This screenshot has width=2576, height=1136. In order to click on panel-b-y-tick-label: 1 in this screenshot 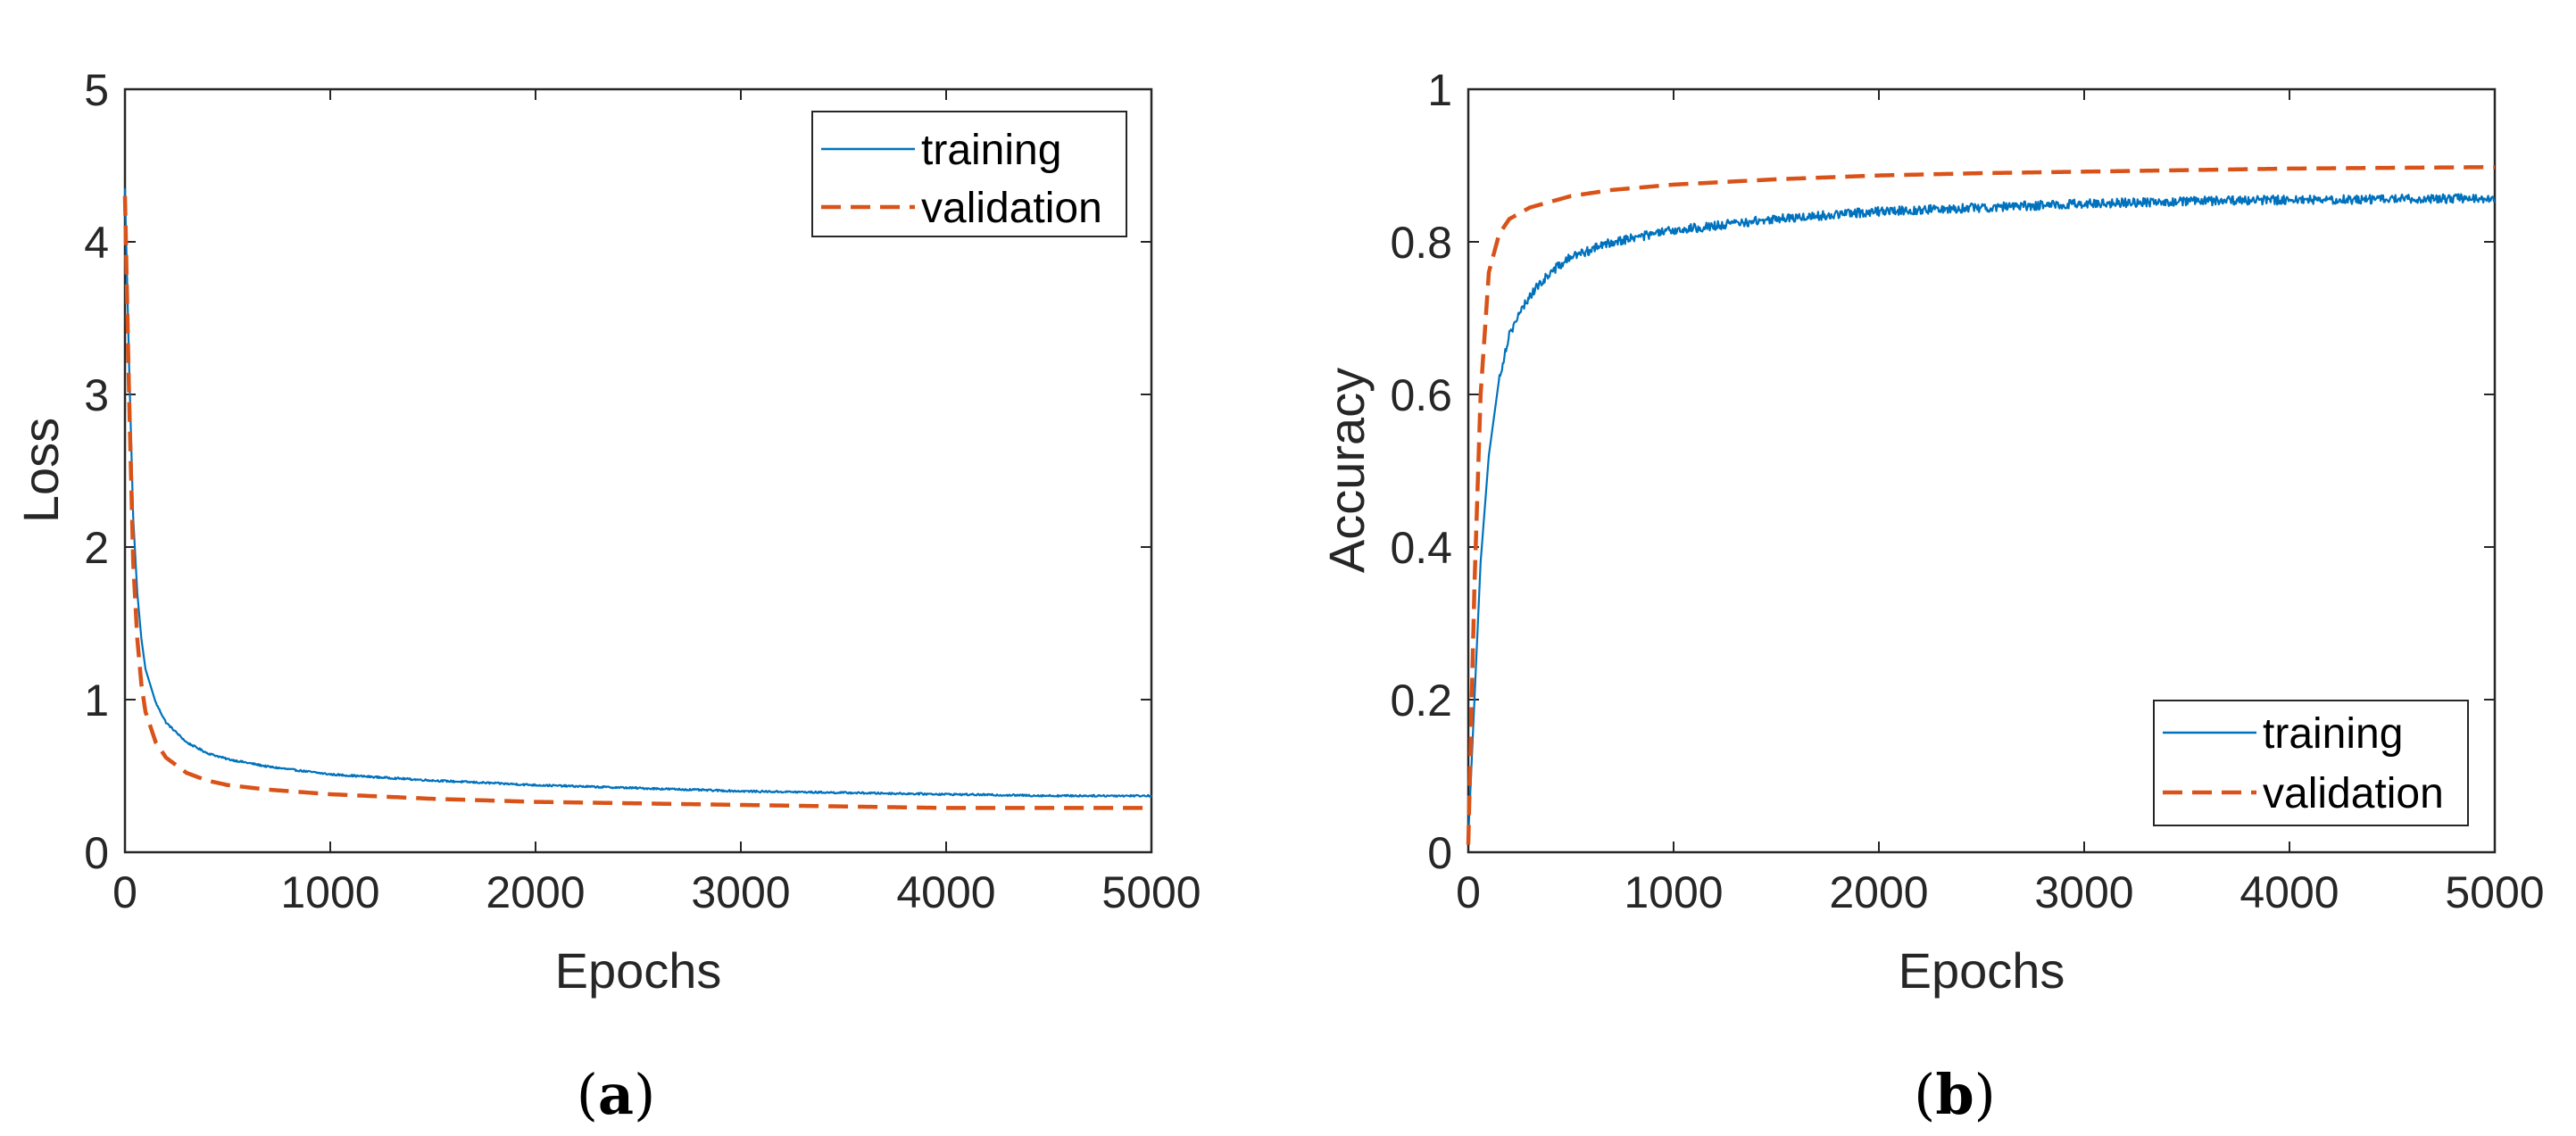, I will do `click(1439, 90)`.